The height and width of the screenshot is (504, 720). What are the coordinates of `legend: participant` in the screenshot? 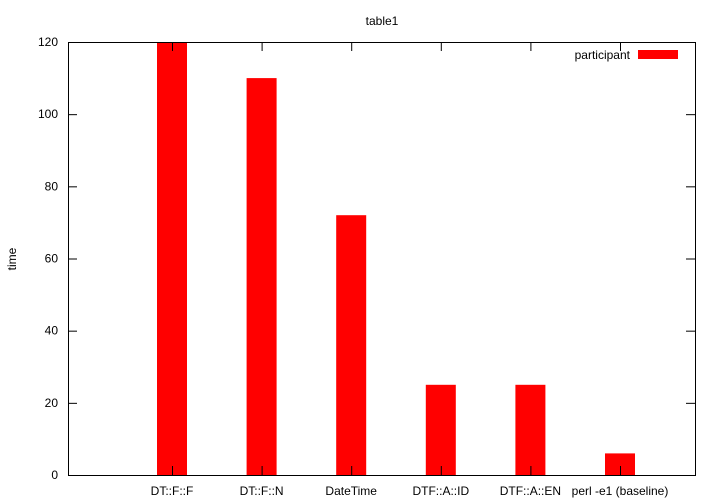 It's located at (626, 55).